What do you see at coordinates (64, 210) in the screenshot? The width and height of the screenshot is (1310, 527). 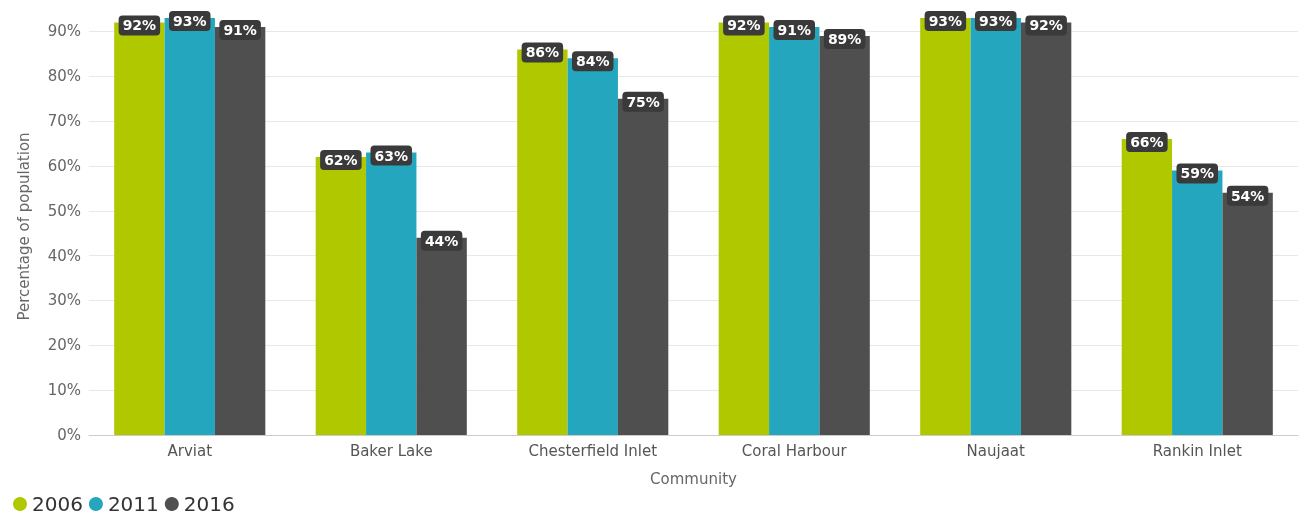 I see `y-tick-label: 50%` at bounding box center [64, 210].